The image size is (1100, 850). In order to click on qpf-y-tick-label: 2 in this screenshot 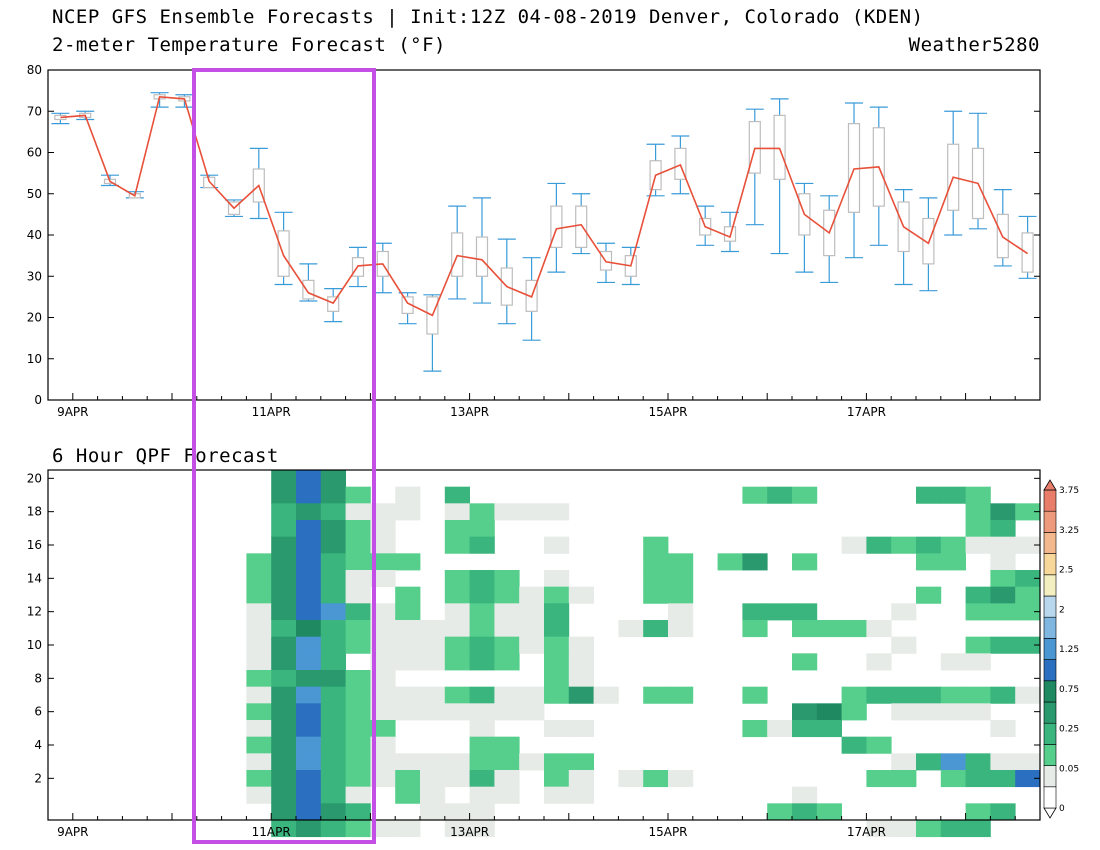, I will do `click(38, 778)`.